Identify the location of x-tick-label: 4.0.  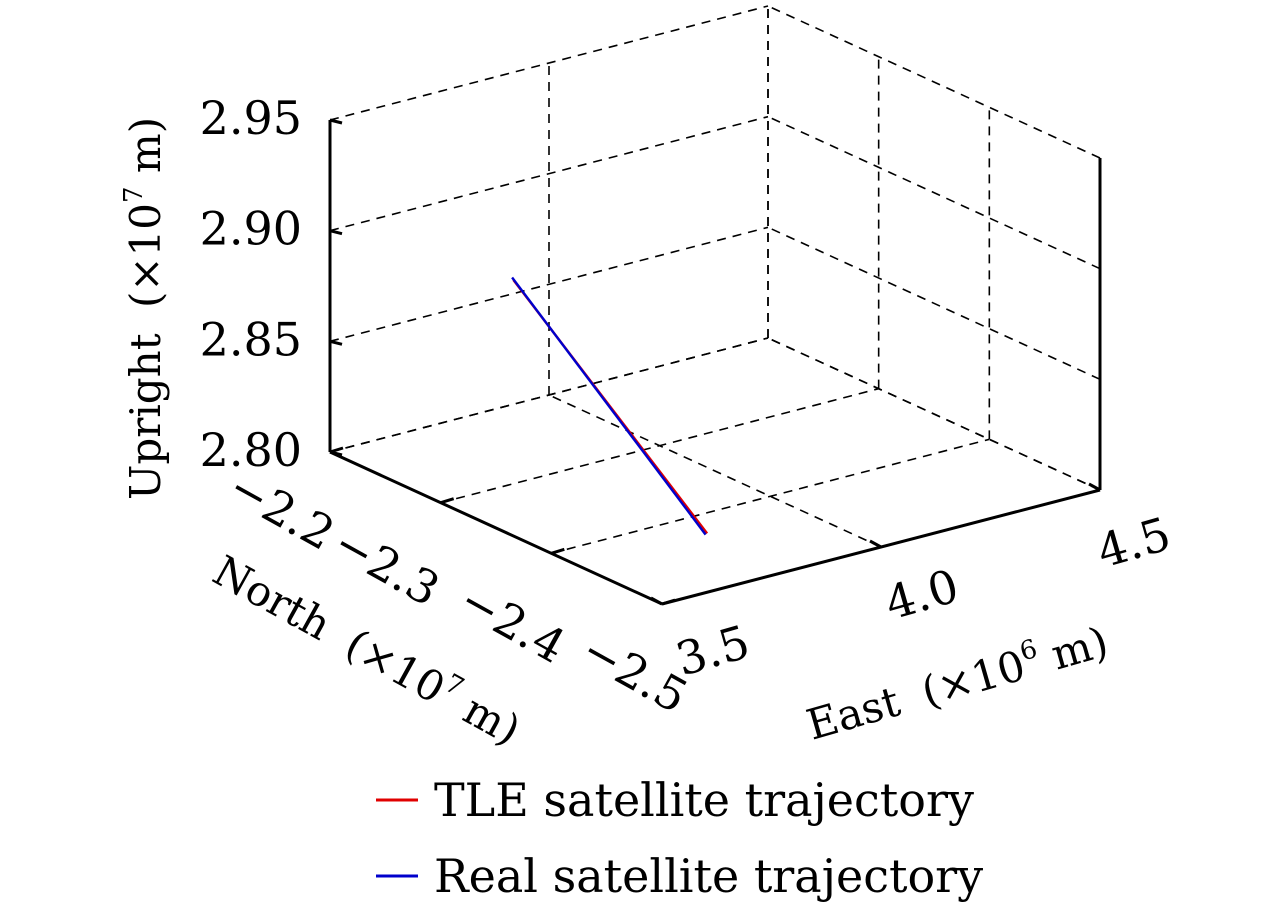
(921, 595).